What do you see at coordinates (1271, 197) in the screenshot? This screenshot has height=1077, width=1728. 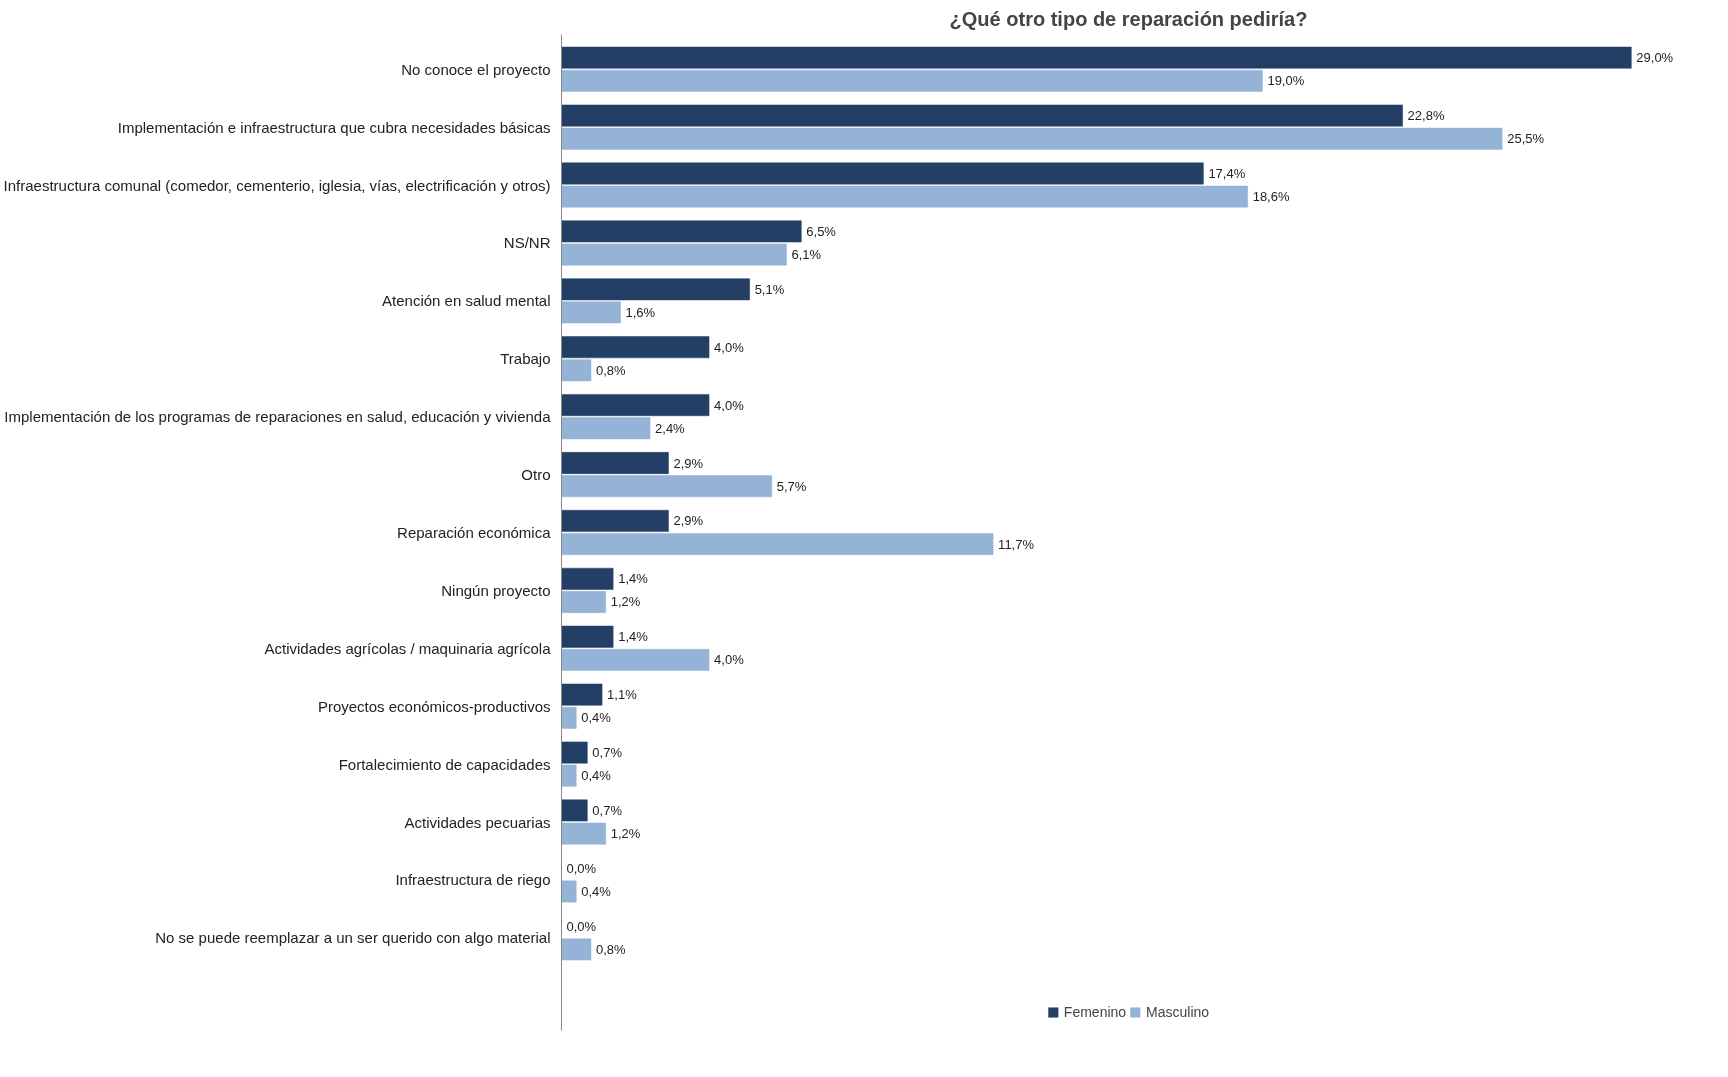 I see `data-label: 18,6%` at bounding box center [1271, 197].